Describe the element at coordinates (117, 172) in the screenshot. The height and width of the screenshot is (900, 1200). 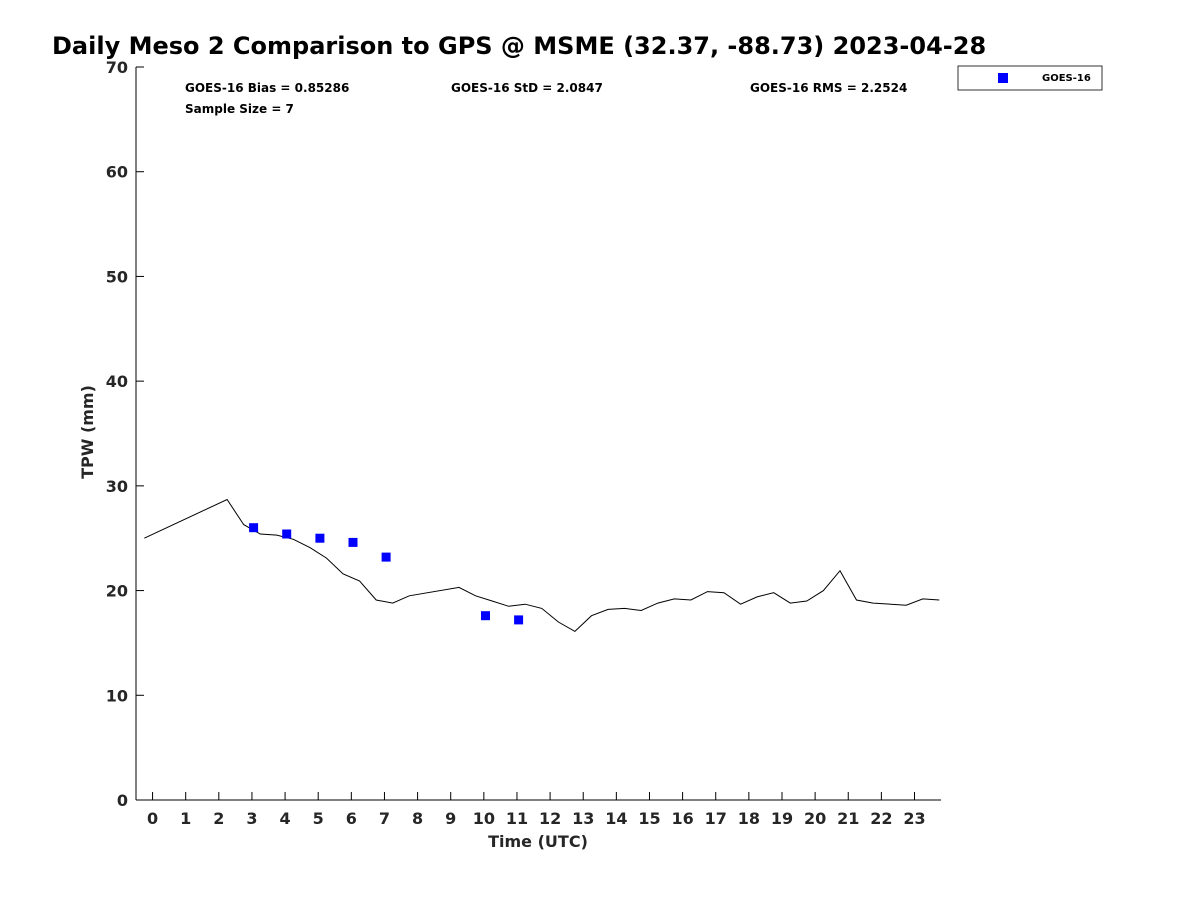
I see `y-tick-label-60: 60` at that location.